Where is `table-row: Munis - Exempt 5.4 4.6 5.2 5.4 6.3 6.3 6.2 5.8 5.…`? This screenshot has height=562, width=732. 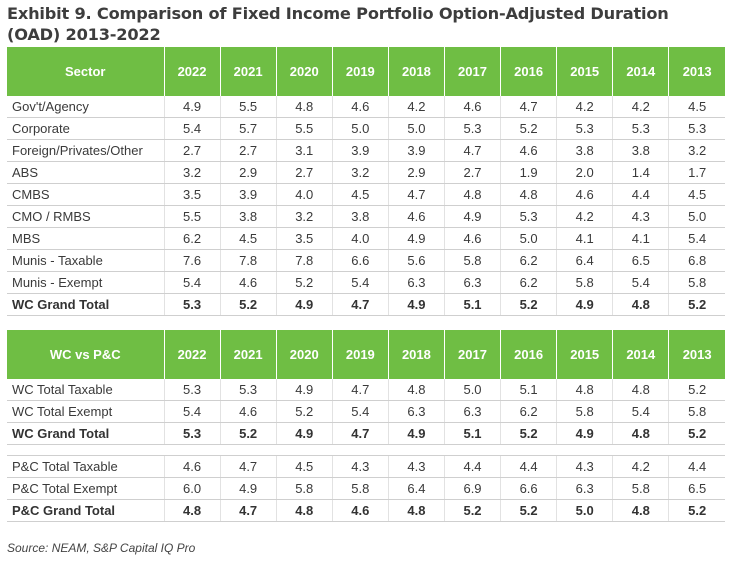
table-row: Munis - Exempt 5.4 4.6 5.2 5.4 6.3 6.3 6.2 5.8 5.… is located at coordinates (366, 282).